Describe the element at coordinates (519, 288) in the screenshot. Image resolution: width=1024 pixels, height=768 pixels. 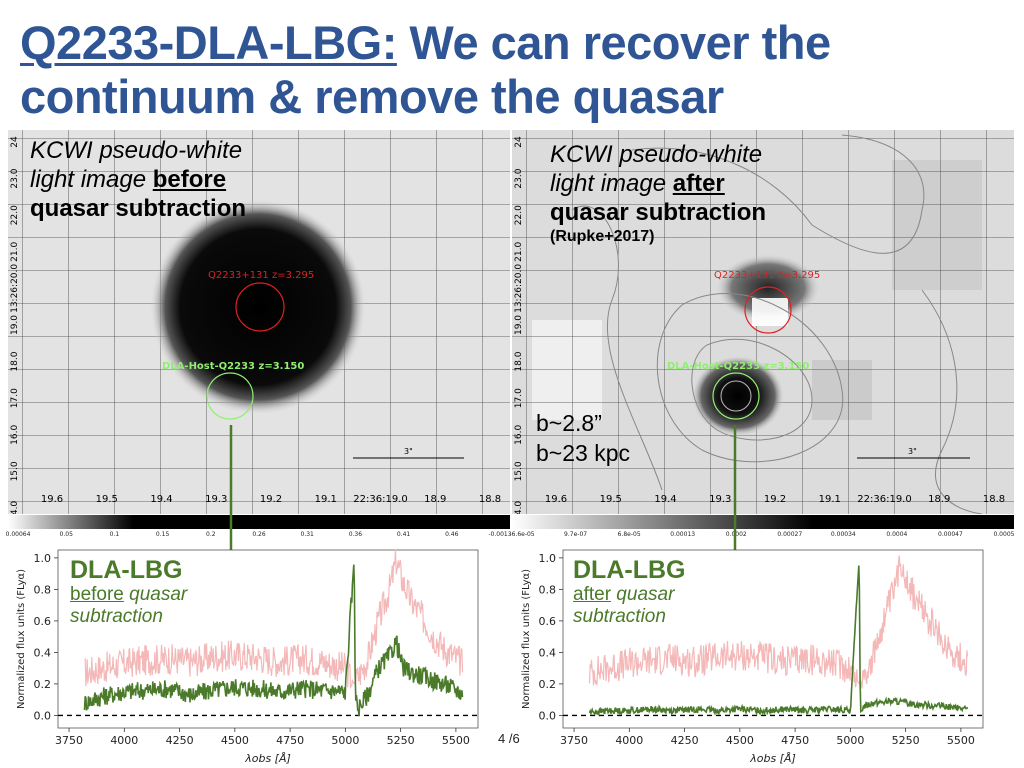
I see `dec-tick-label: 13:26:20.0` at that location.